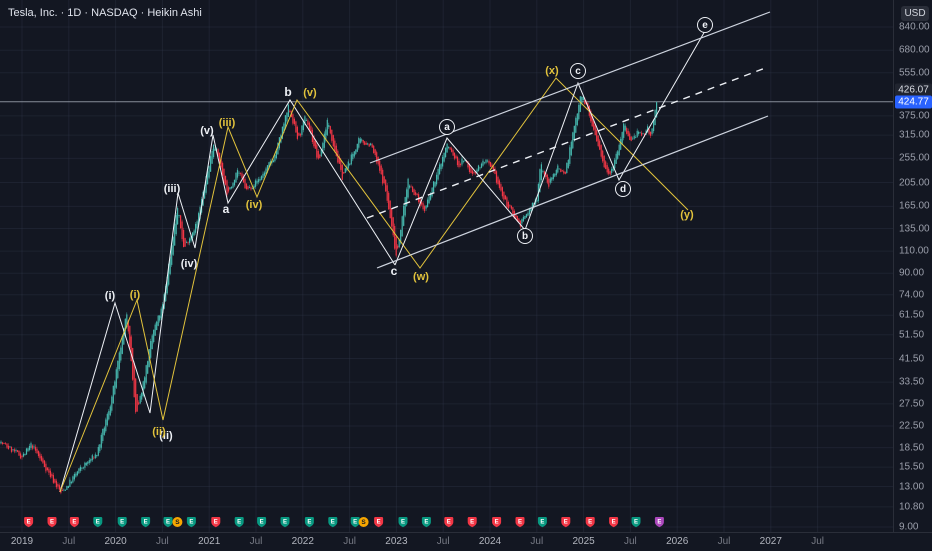  Describe the element at coordinates (911, 358) in the screenshot. I see `price-axis-label: 41.50` at that location.